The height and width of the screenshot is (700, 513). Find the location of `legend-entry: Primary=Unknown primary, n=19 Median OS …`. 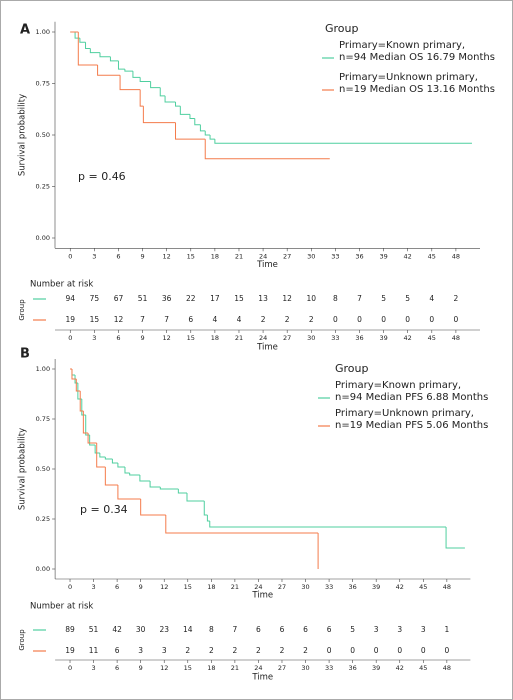

legend-entry: Primary=Unknown primary, n=19 Median OS … is located at coordinates (417, 83).